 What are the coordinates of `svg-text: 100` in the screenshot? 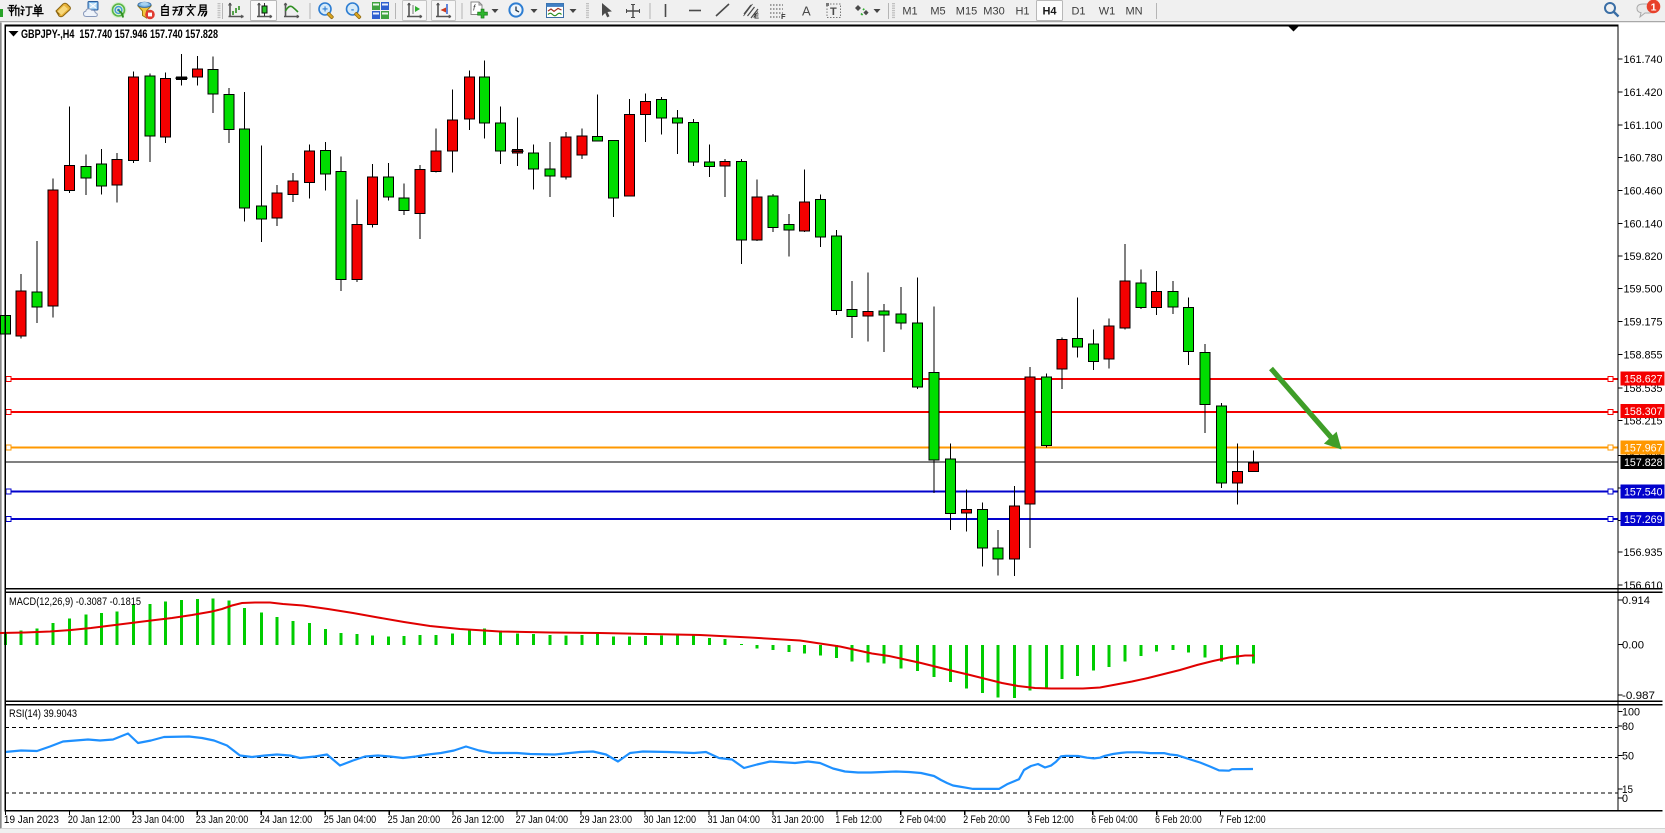 It's located at (1631, 712).